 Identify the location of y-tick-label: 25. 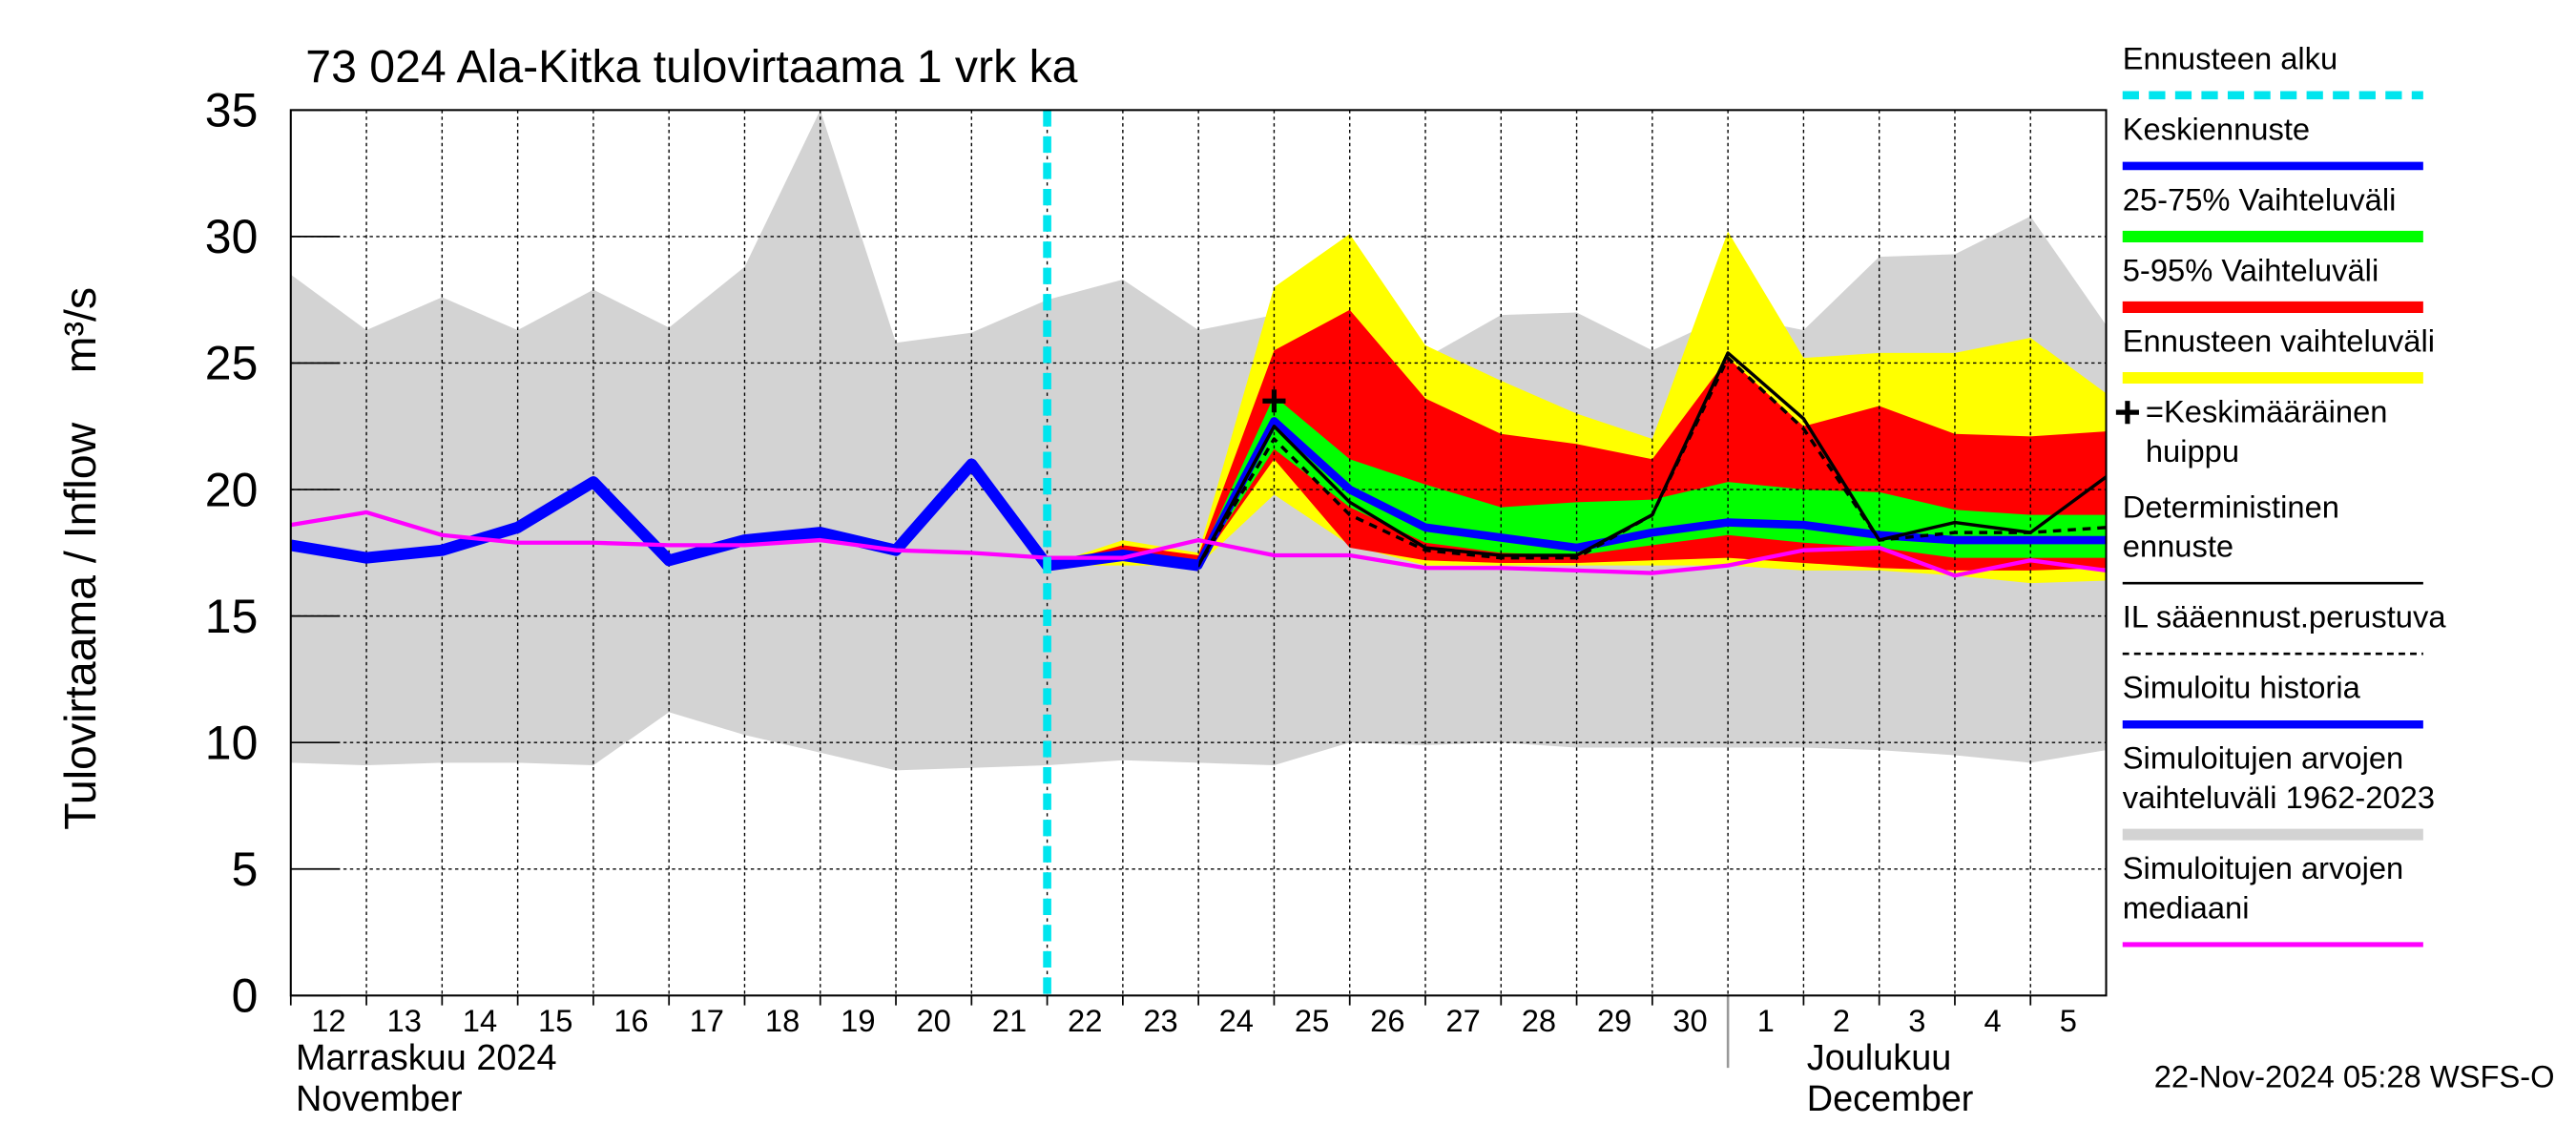
(232, 364).